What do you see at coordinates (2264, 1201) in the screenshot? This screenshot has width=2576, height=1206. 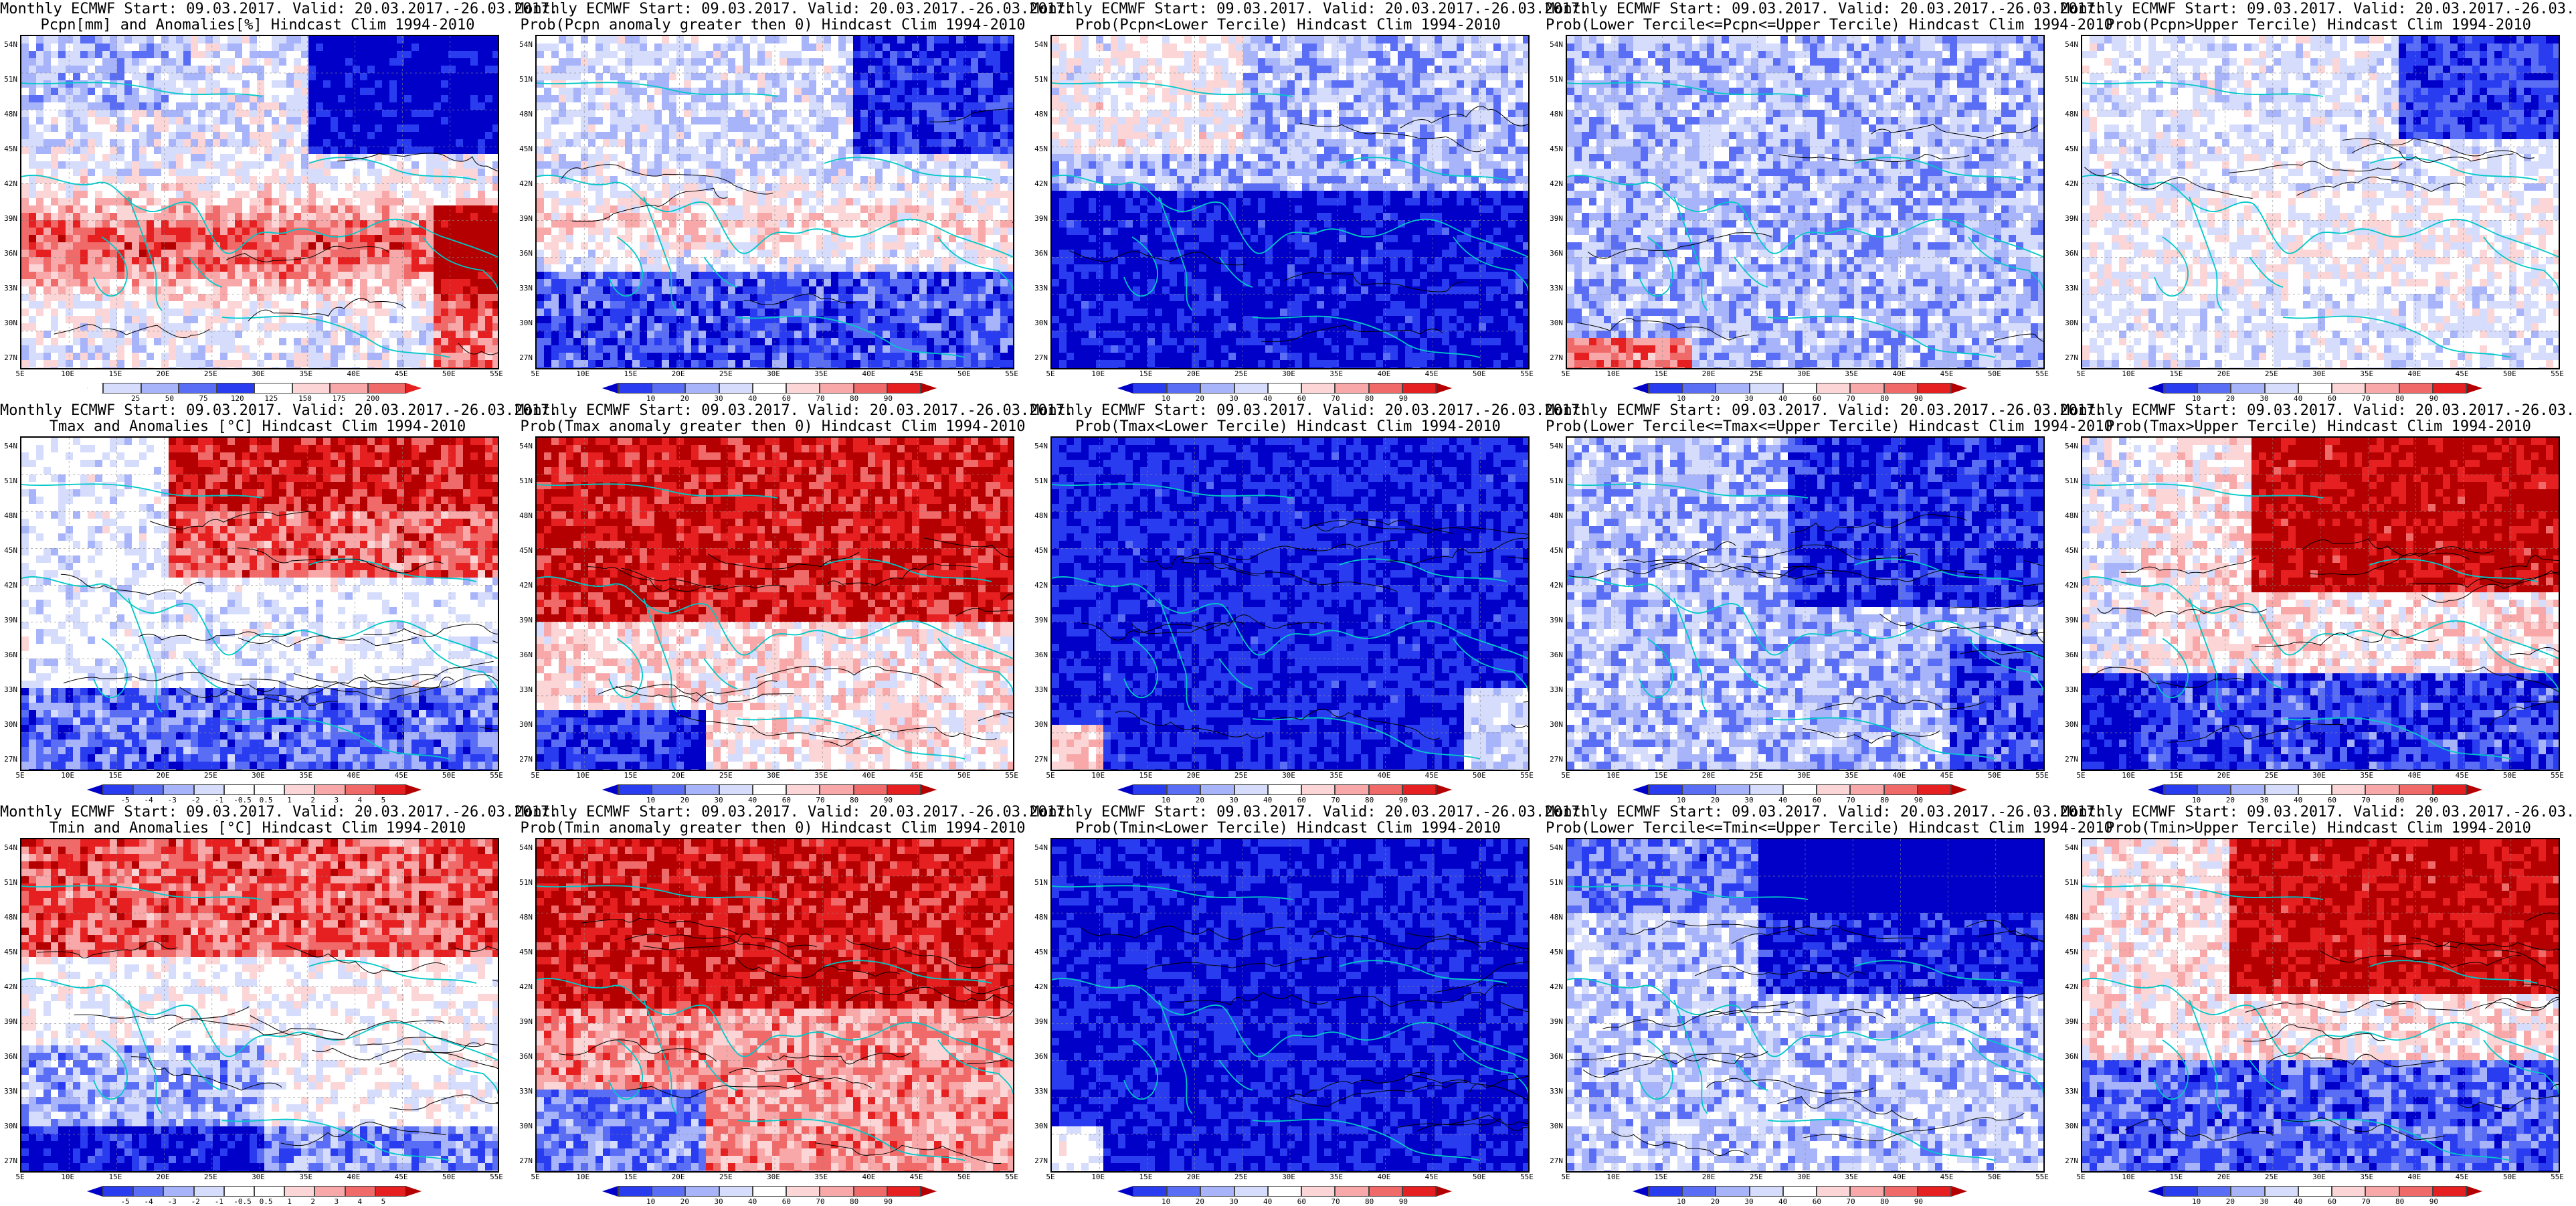 I see `colorbar-tick-label: 30` at bounding box center [2264, 1201].